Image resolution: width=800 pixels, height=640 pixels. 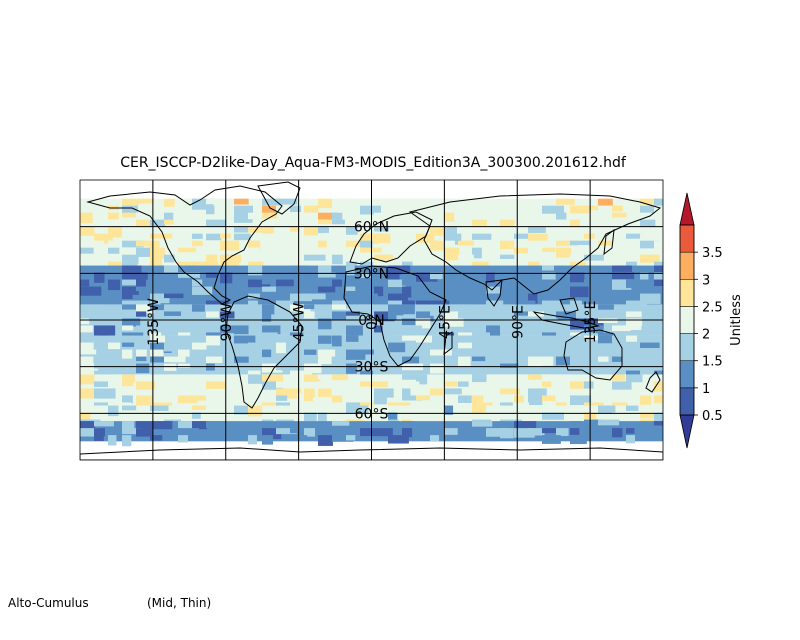 What do you see at coordinates (712, 416) in the screenshot?
I see `colorbar-tick-label: 0.5` at bounding box center [712, 416].